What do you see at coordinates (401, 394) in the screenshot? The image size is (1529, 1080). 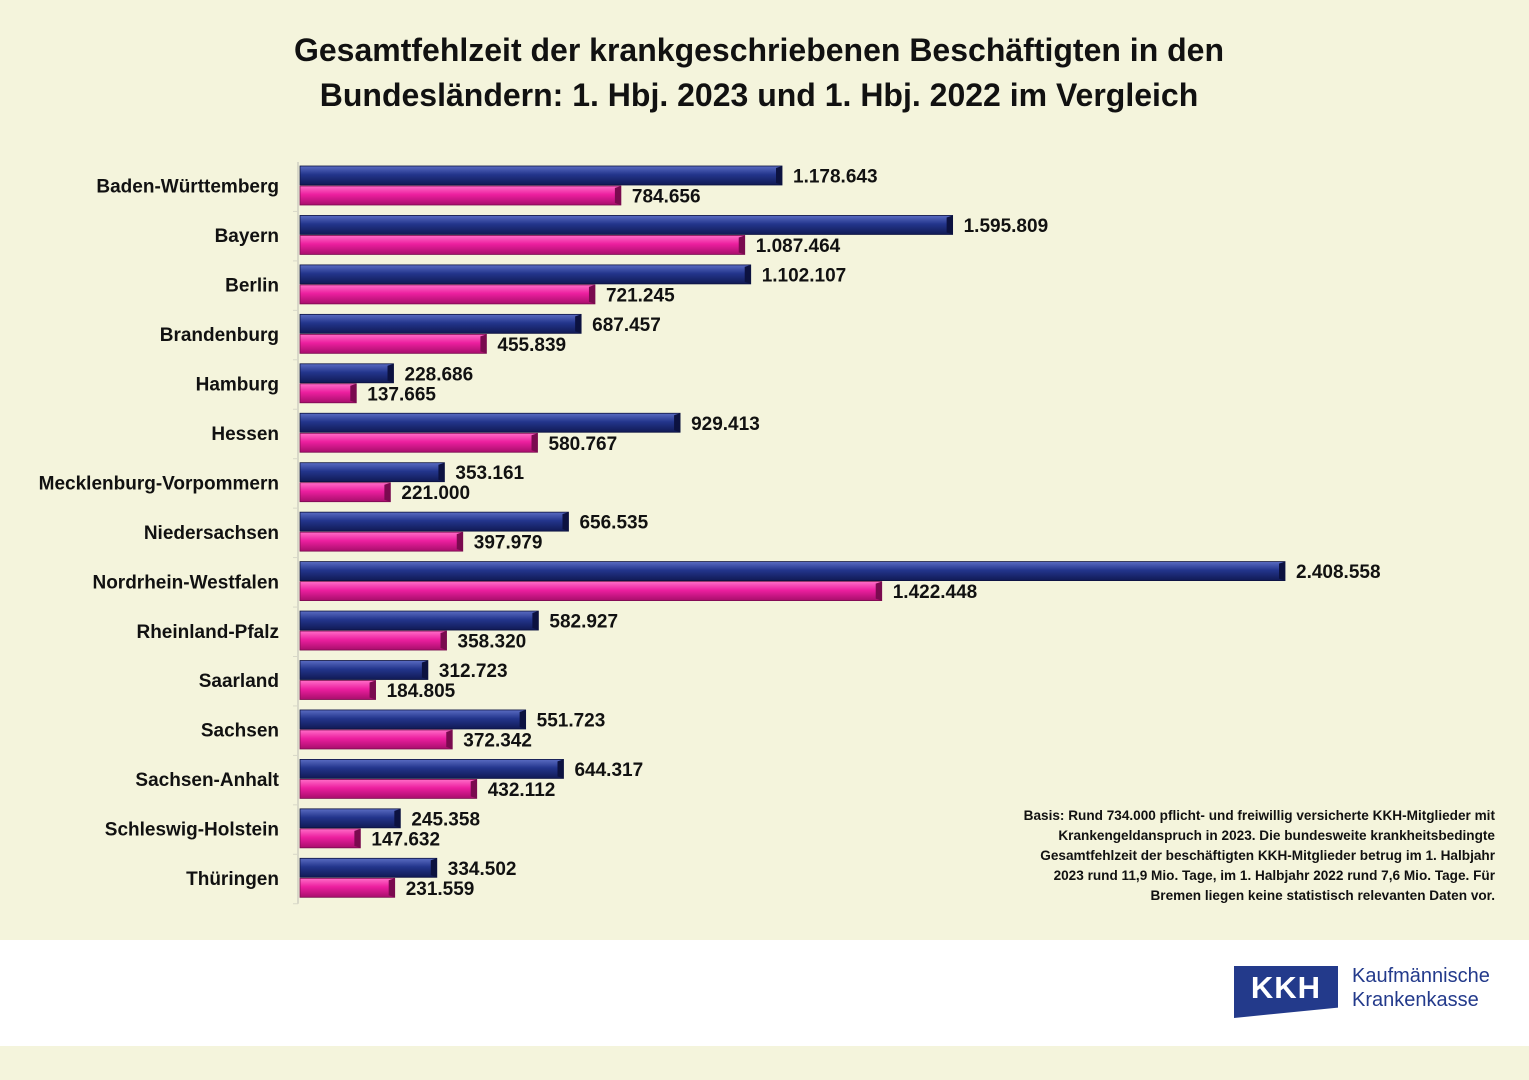 I see `data-label: 137.665` at bounding box center [401, 394].